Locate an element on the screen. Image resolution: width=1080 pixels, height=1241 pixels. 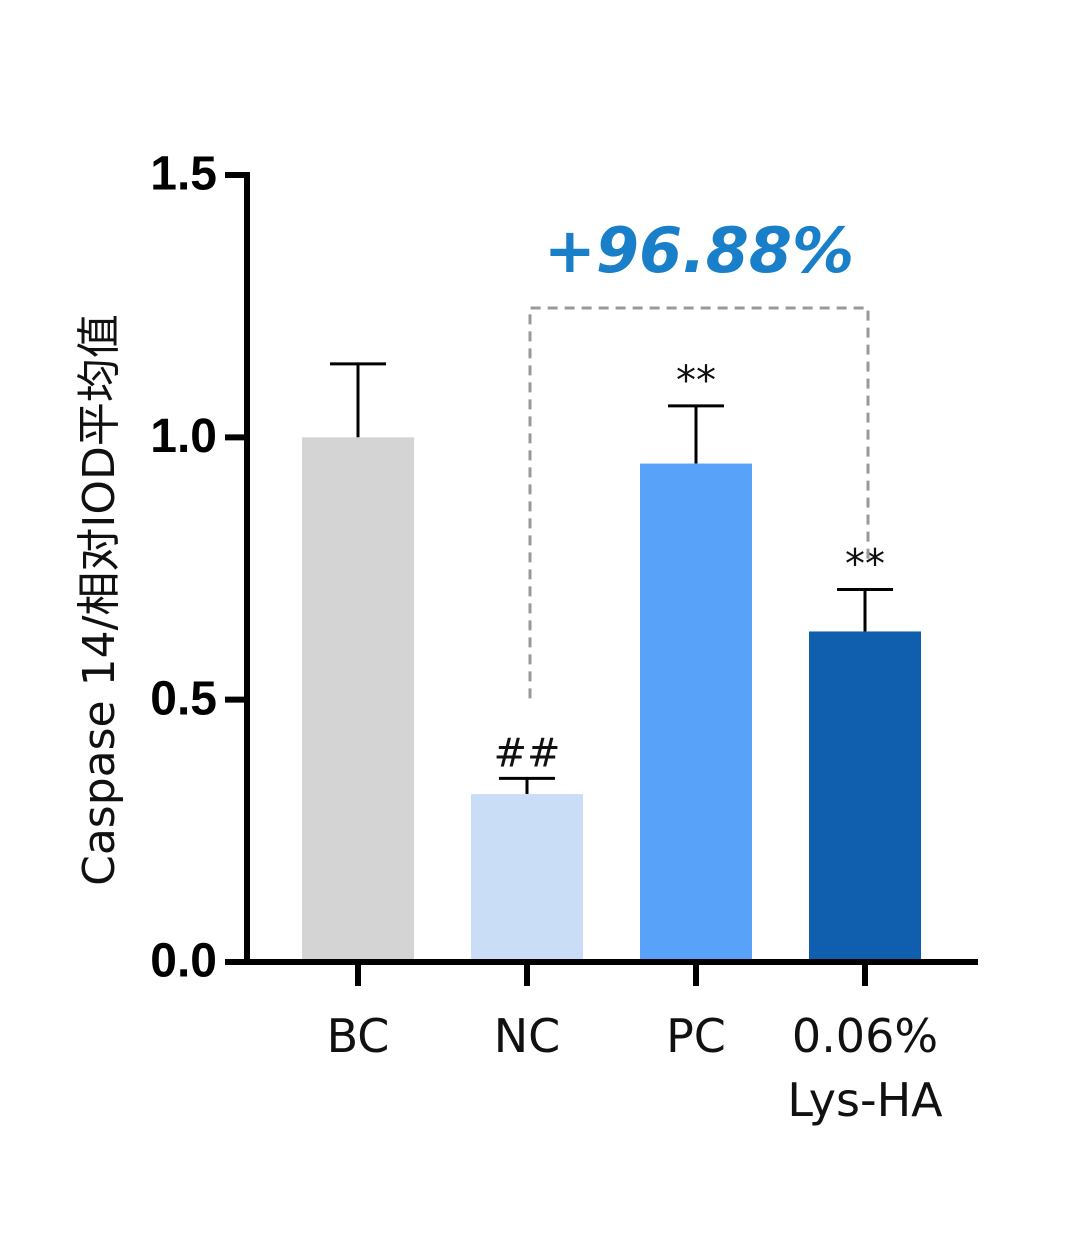
x-tick-label: NC is located at coordinates (527, 1036).